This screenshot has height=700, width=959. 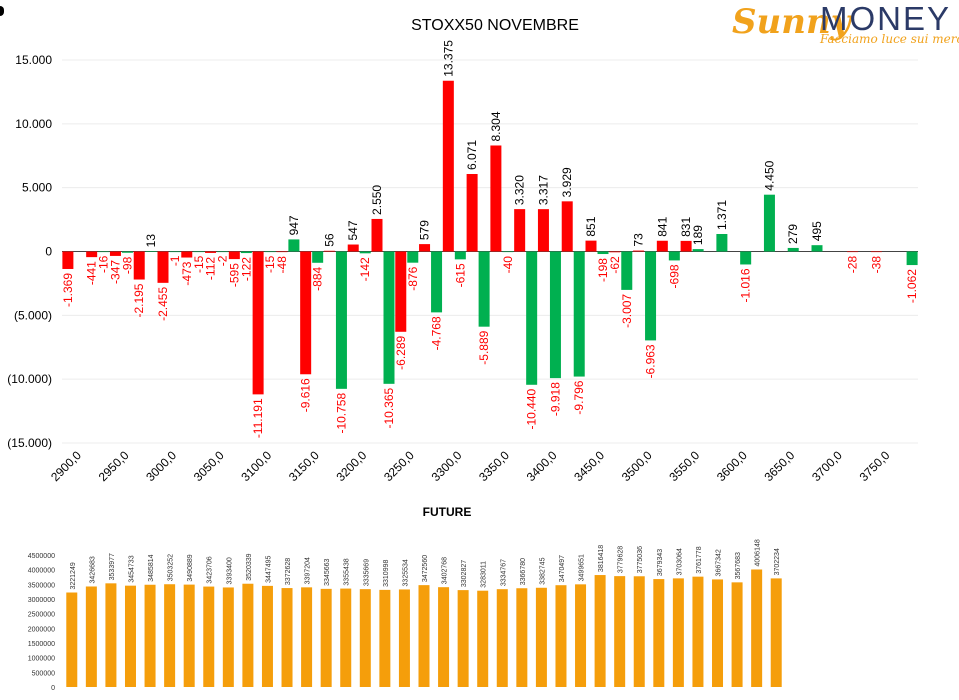 I want to click on future-bar-label: 3703064, so click(x=679, y=561).